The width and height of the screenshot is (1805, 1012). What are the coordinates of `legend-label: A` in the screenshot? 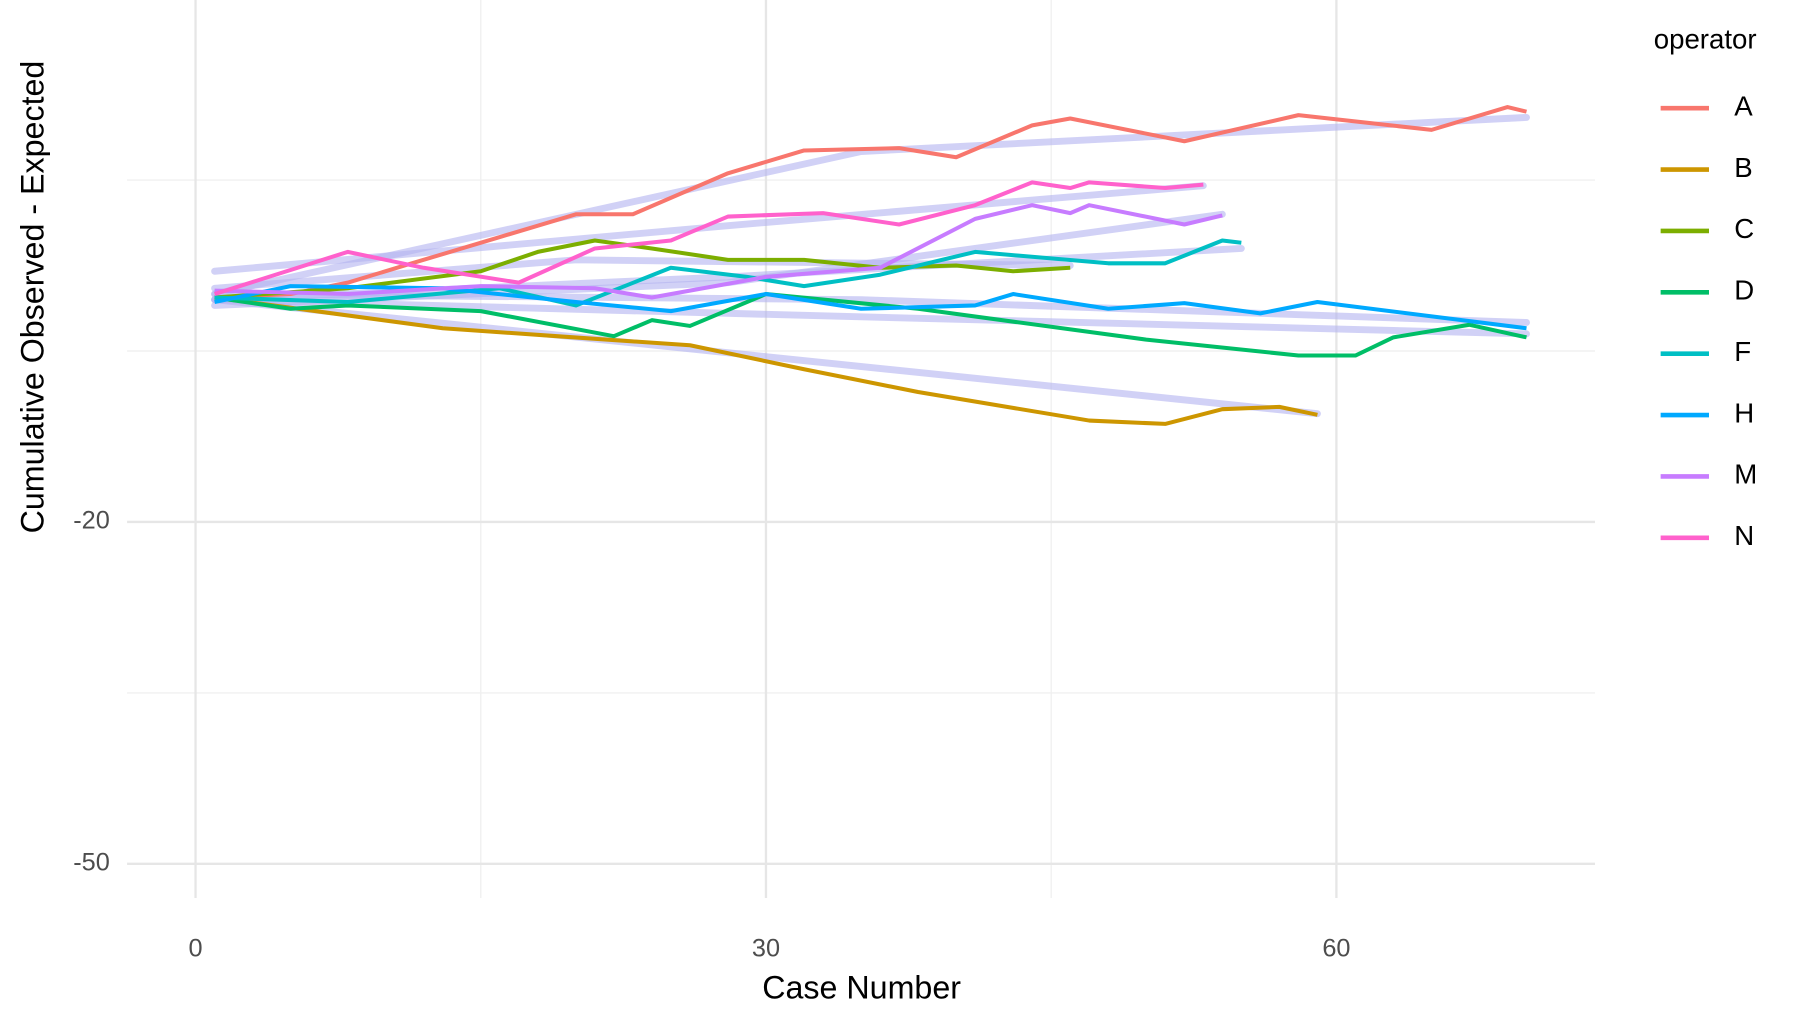 It's located at (1743, 106).